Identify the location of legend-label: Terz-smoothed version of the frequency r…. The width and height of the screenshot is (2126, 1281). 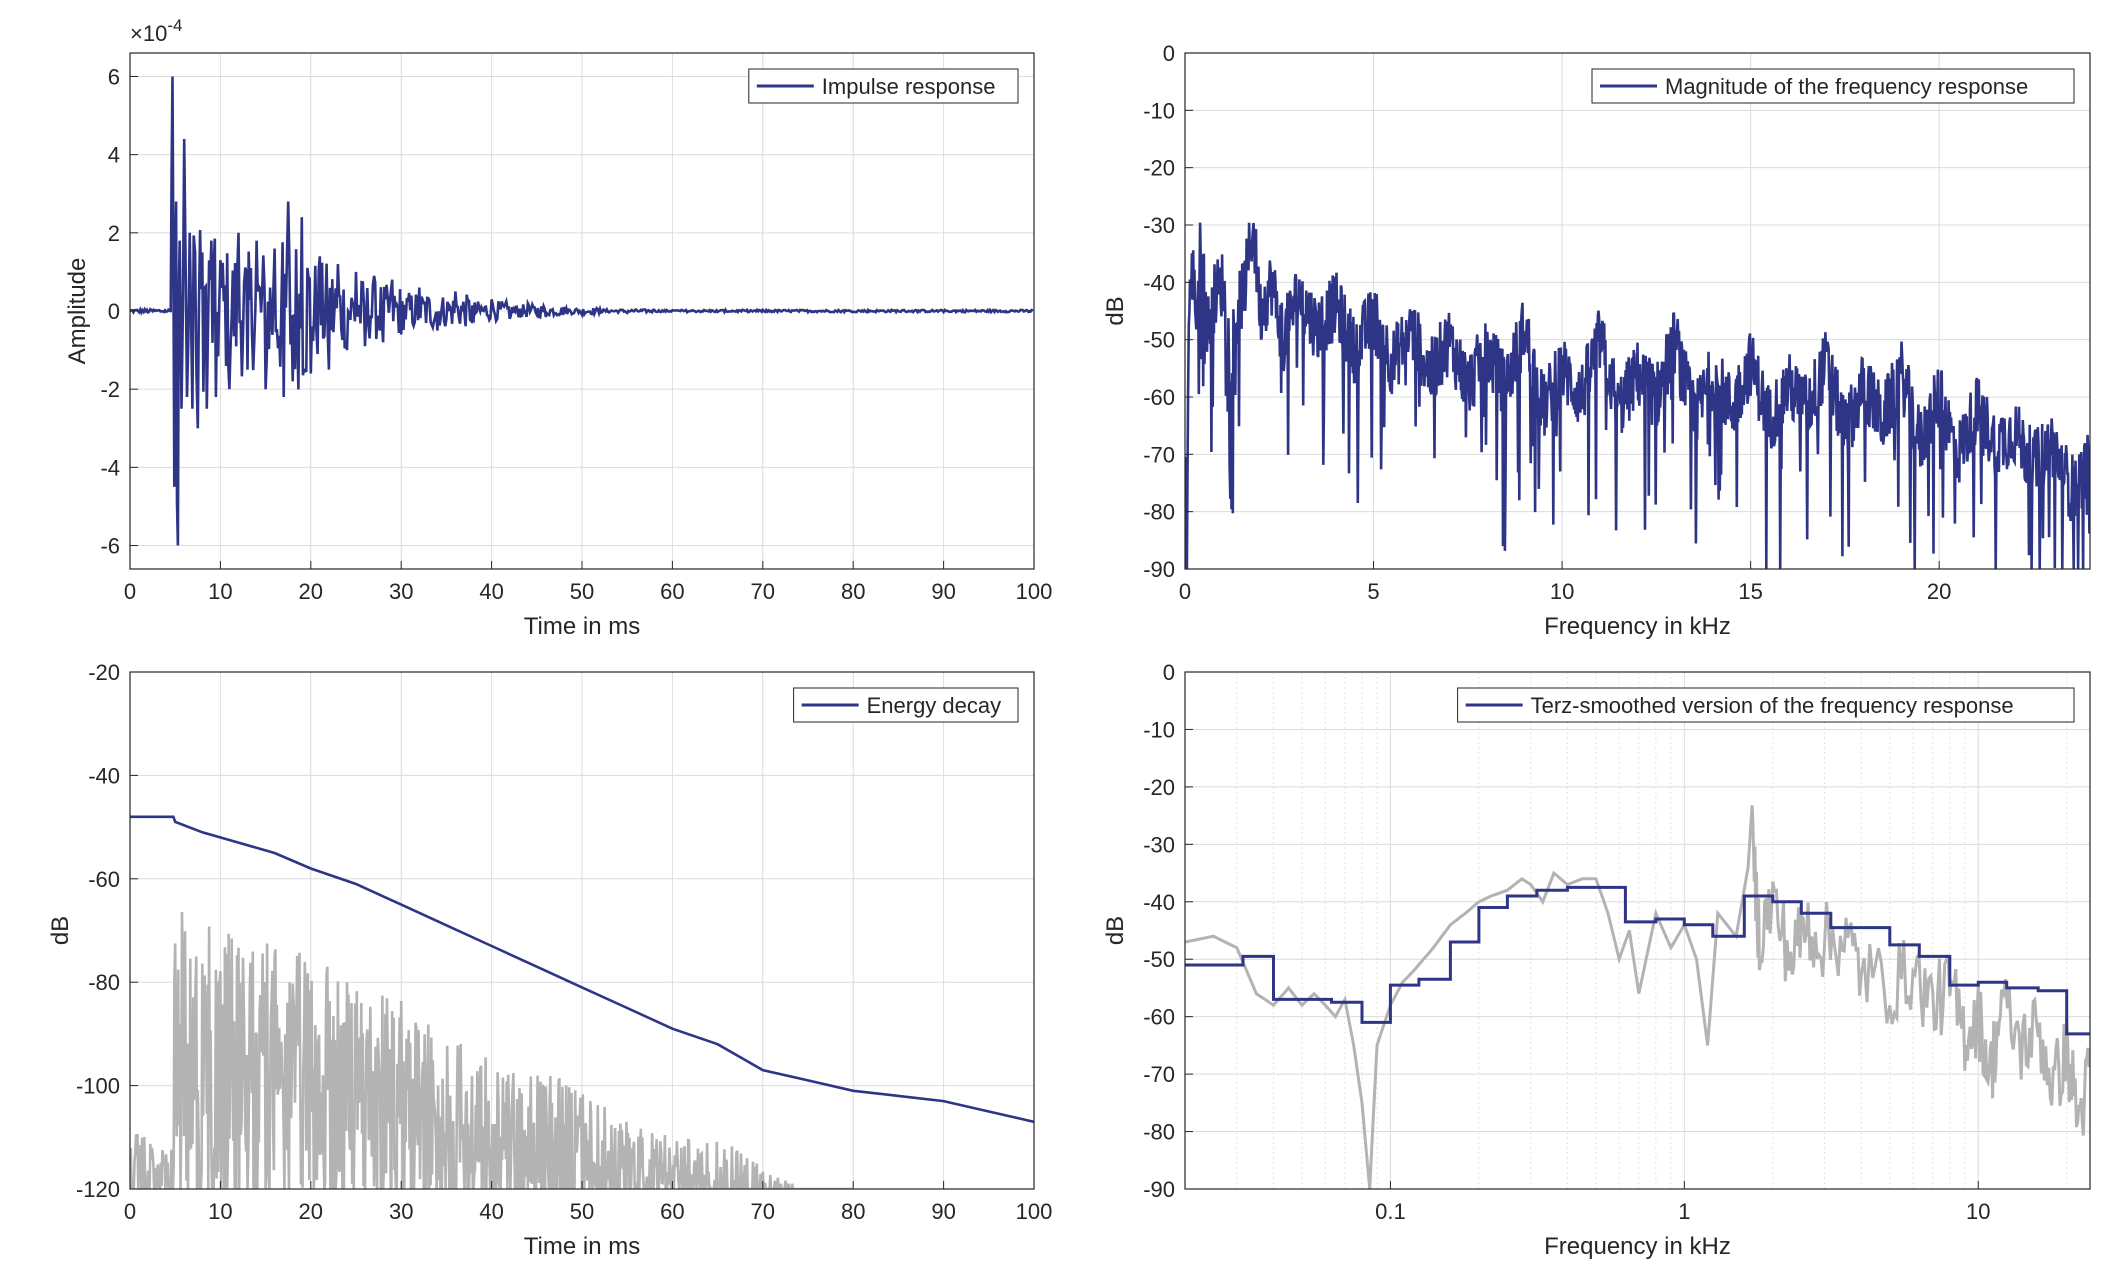
(1772, 705).